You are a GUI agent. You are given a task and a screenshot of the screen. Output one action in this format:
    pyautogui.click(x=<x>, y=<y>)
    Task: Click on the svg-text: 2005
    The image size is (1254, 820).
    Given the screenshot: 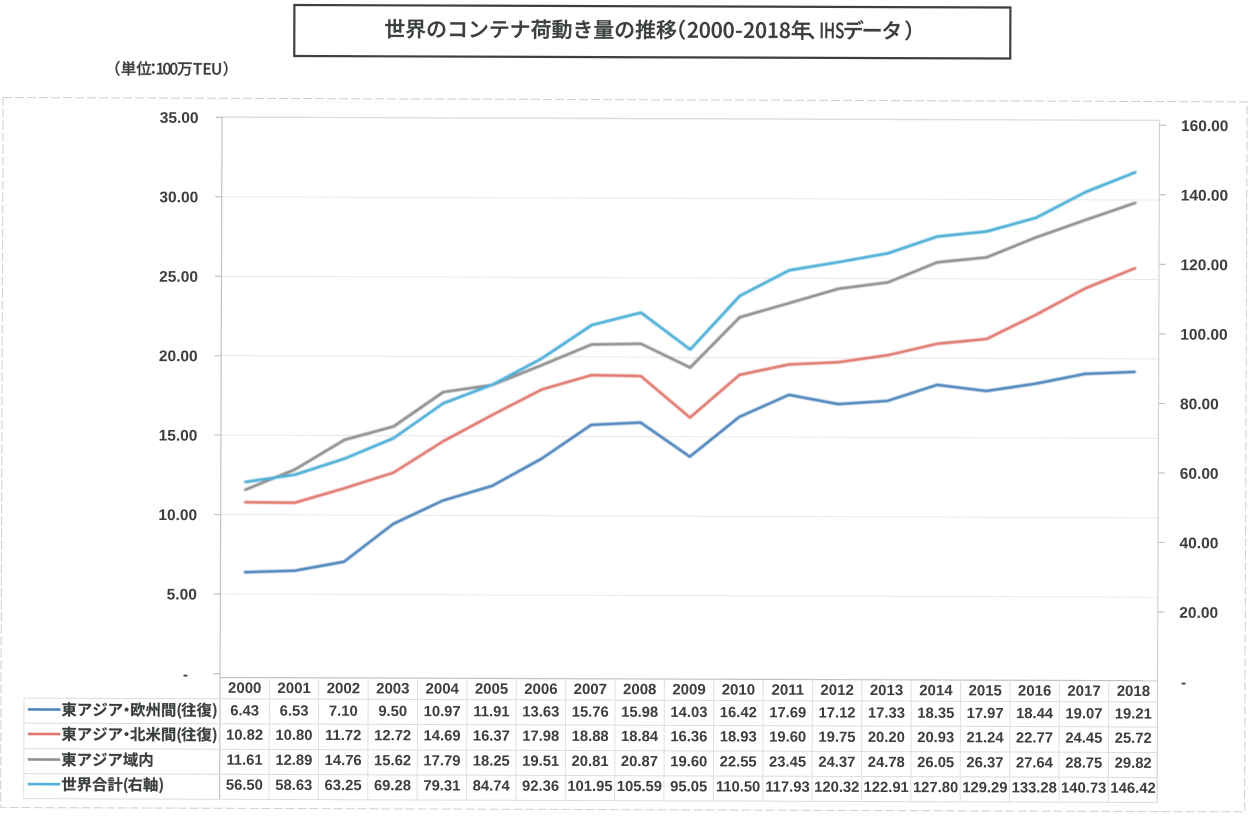 What is the action you would take?
    pyautogui.click(x=491, y=689)
    